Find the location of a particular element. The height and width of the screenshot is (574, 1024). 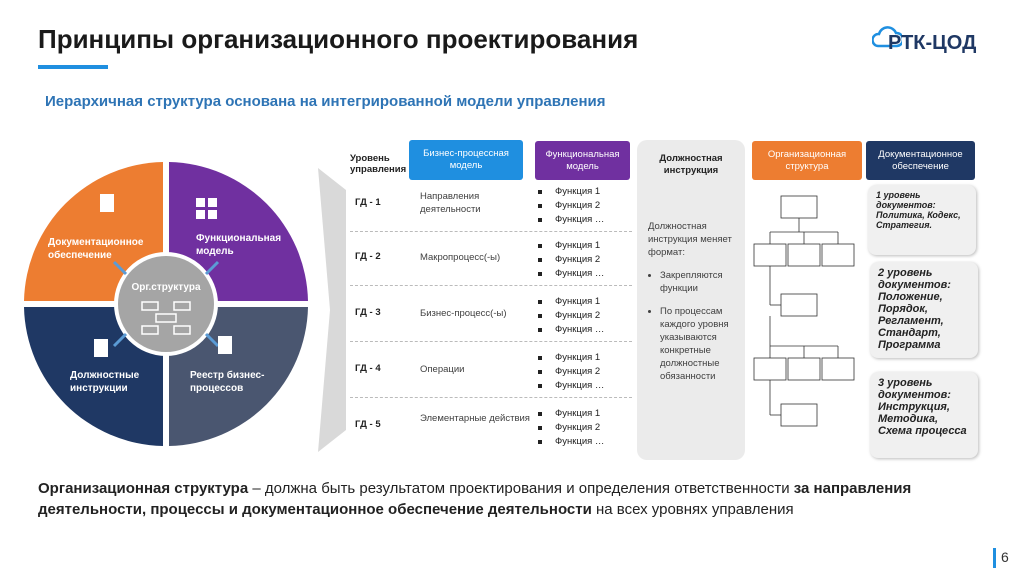

job-item: Закрепляются функции is located at coordinates (699, 282).